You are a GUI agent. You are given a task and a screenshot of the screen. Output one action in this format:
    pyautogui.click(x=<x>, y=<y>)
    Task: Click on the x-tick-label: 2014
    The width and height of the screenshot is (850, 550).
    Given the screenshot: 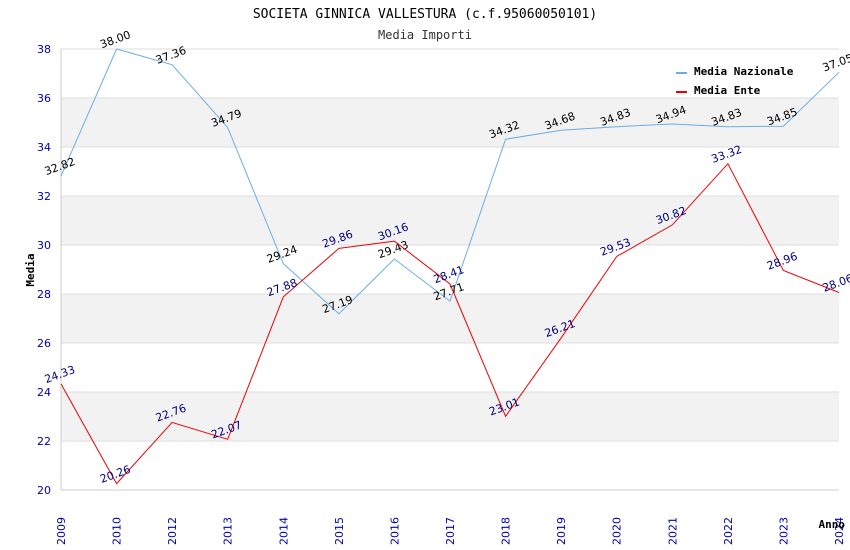 What is the action you would take?
    pyautogui.click(x=283, y=531)
    